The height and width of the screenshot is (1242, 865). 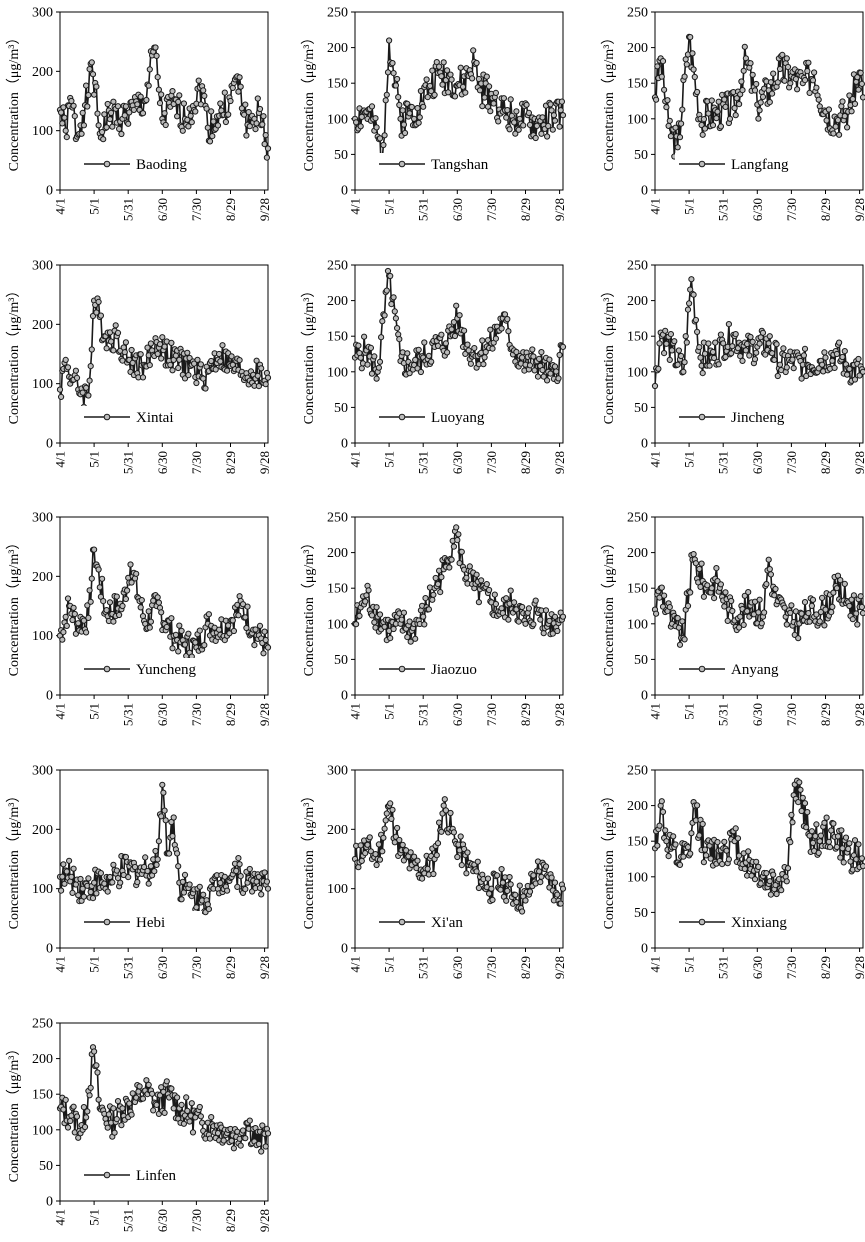 I want to click on y-tick-label: 150, so click(x=637, y=842).